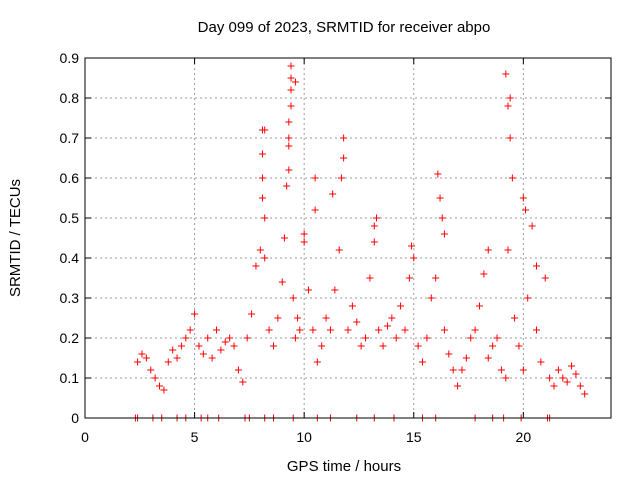 This screenshot has height=480, width=640. What do you see at coordinates (70, 338) in the screenshot?
I see `y-tick-label: 0.2` at bounding box center [70, 338].